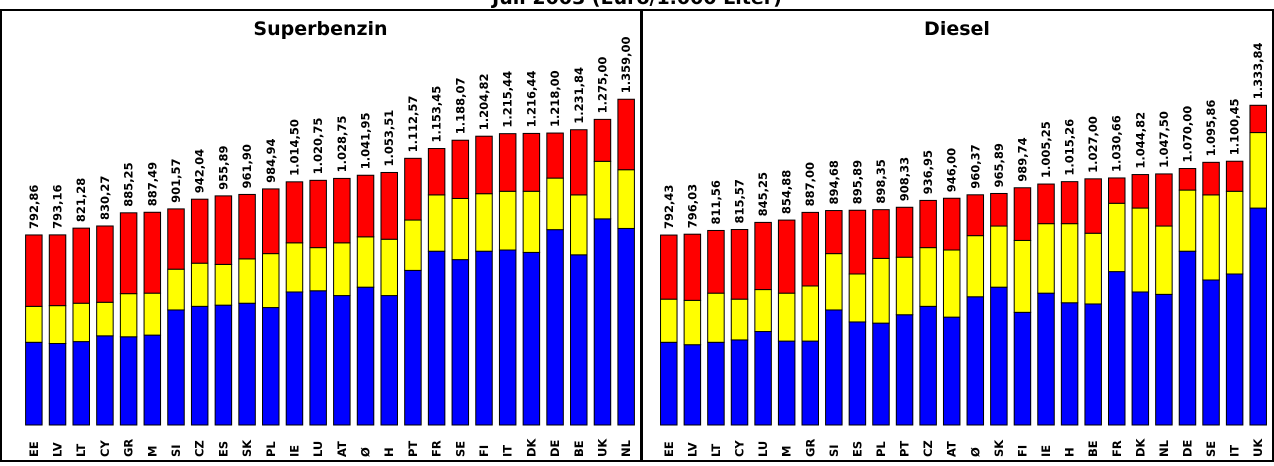 Image resolution: width=1274 pixels, height=466 pixels. I want to click on bar-UK: 1.333,84 UK, so click(1258, 250).